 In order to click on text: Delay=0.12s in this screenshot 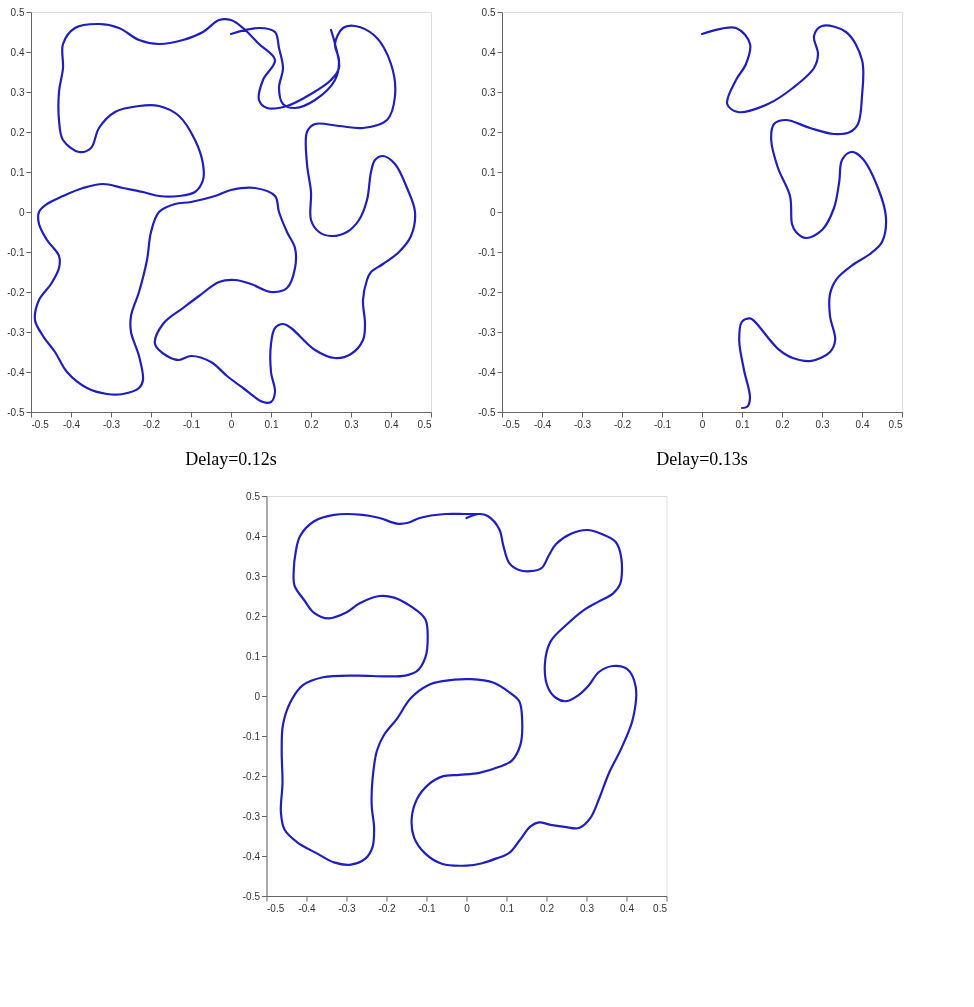, I will do `click(231, 459)`.